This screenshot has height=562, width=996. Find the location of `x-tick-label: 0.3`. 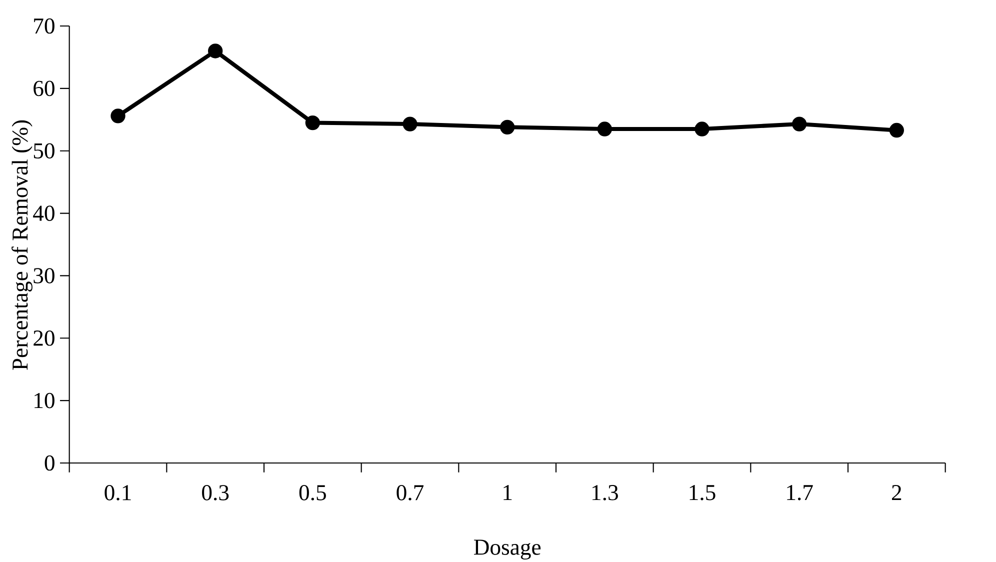

x-tick-label: 0.3 is located at coordinates (215, 492).